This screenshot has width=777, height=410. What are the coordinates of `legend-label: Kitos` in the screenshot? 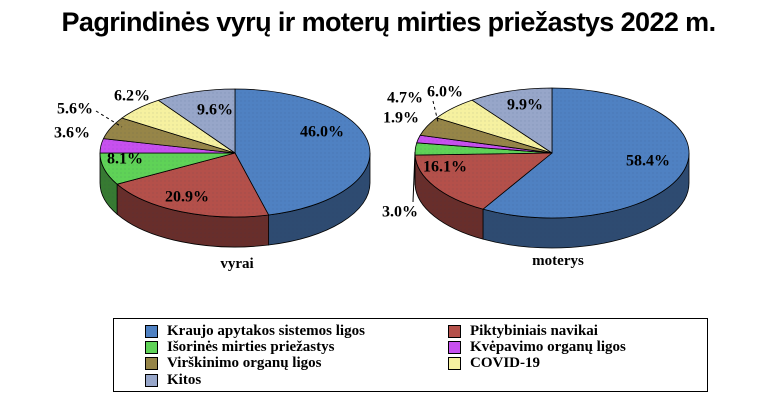 It's located at (184, 379).